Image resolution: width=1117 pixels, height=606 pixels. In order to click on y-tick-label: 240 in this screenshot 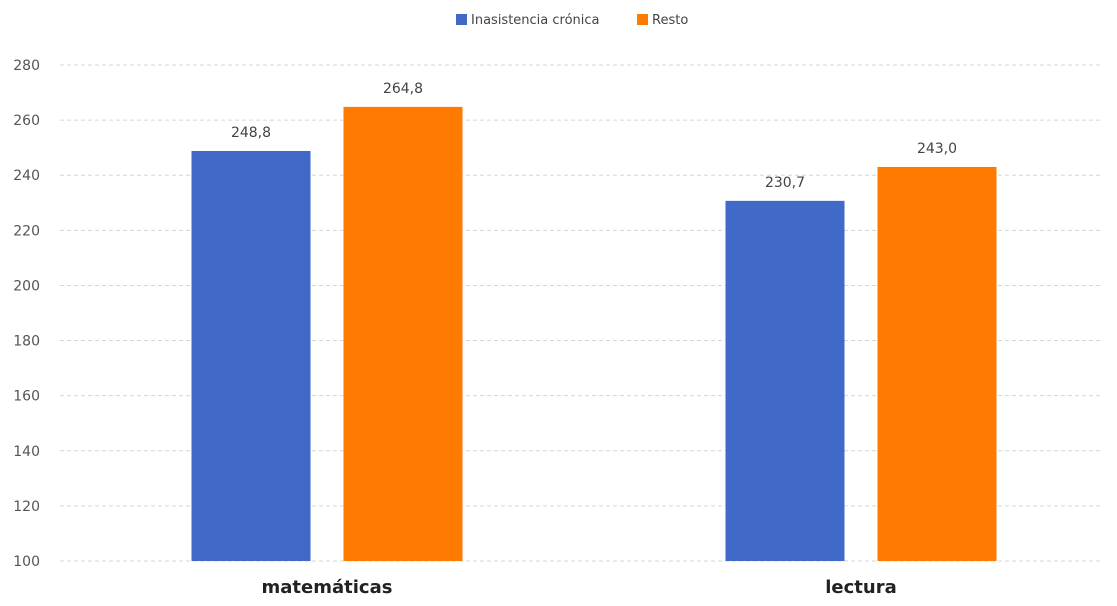, I will do `click(26, 176)`.